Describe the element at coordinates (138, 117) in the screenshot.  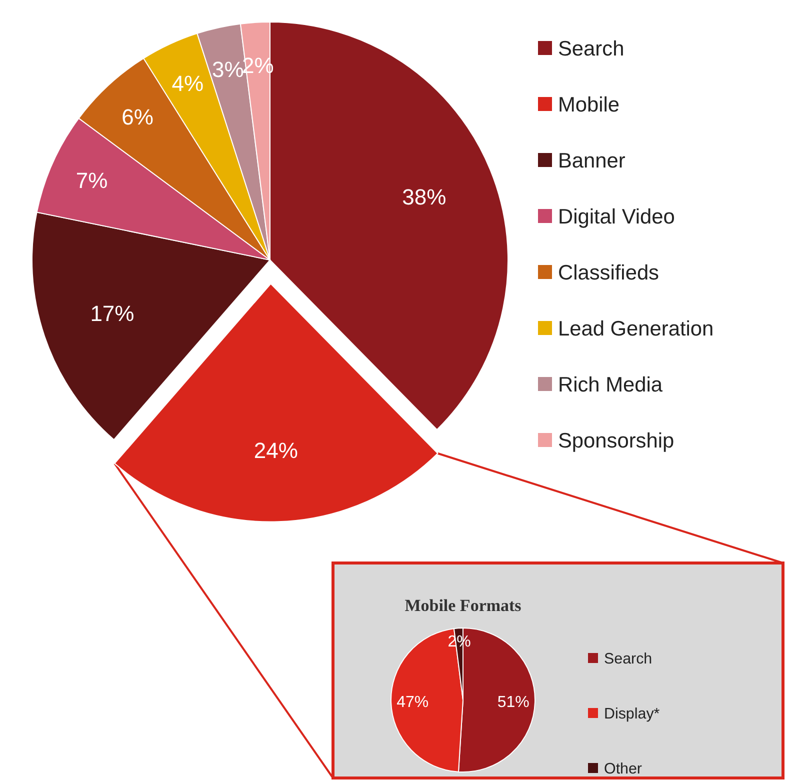
I see `data-label: 6%` at that location.